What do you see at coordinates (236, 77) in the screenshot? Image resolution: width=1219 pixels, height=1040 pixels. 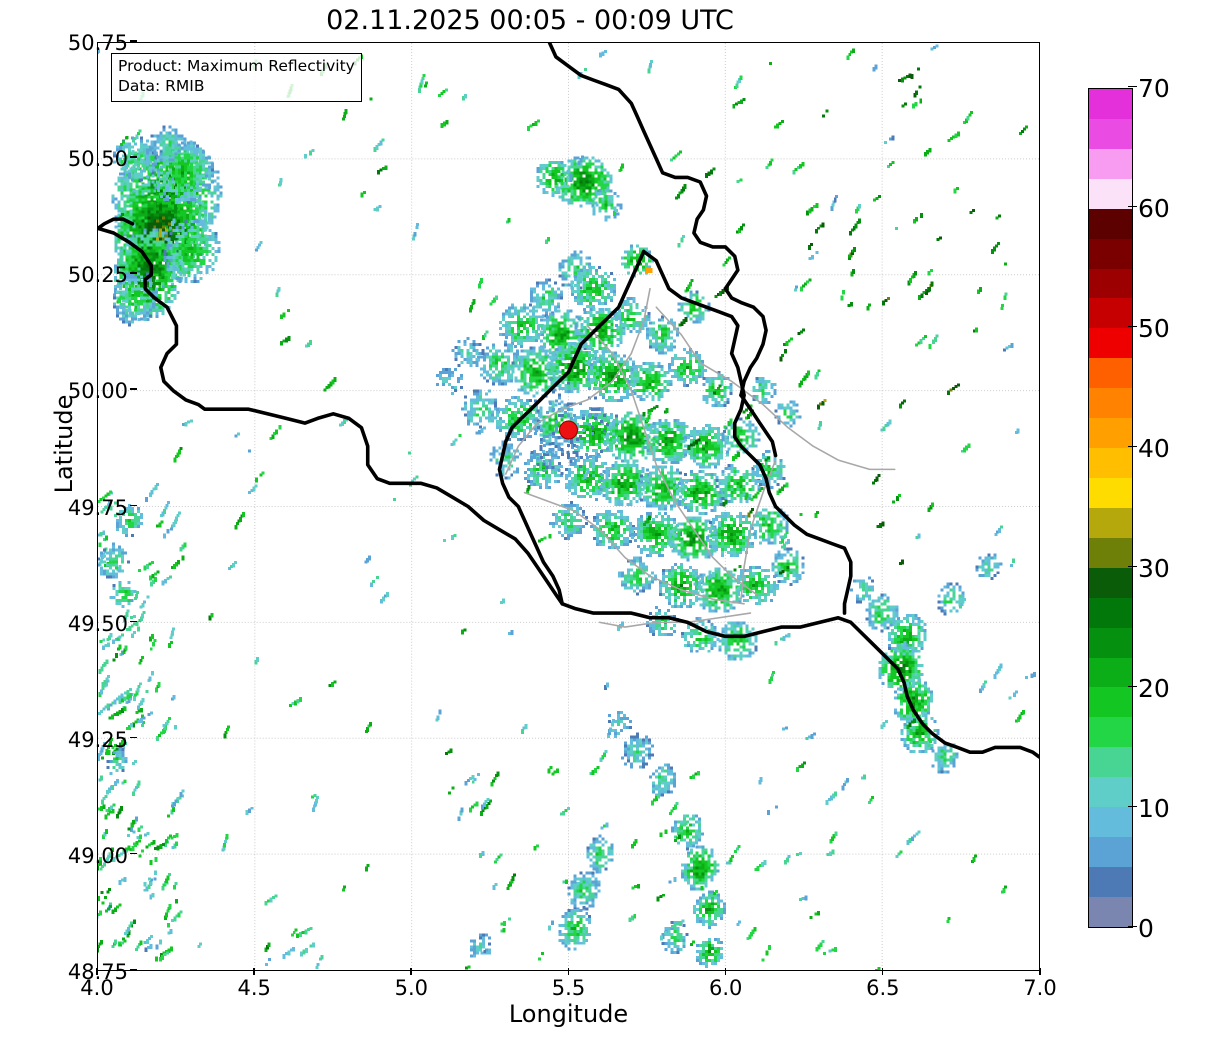 I see `product-info-box: Product: Maximum Reflectivity Data: RMIB` at bounding box center [236, 77].